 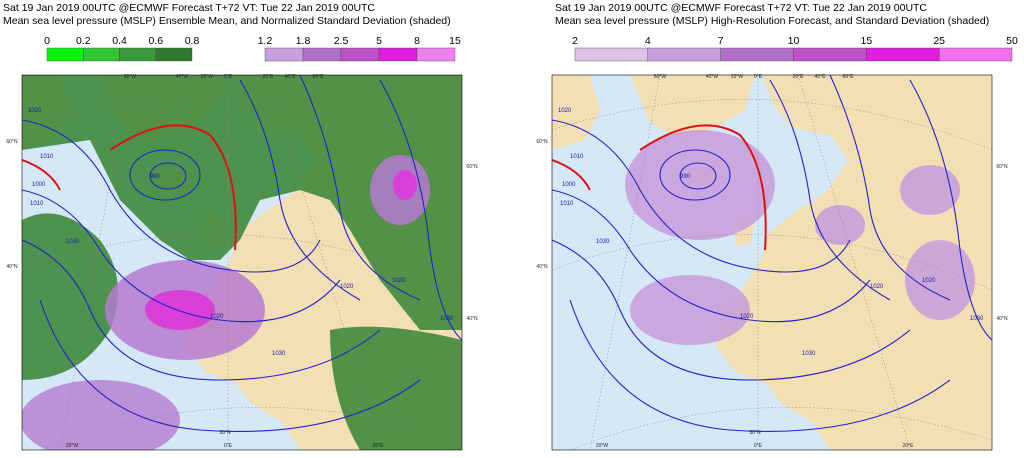 What do you see at coordinates (155, 41) in the screenshot?
I see `colorbar-label: 0.6` at bounding box center [155, 41].